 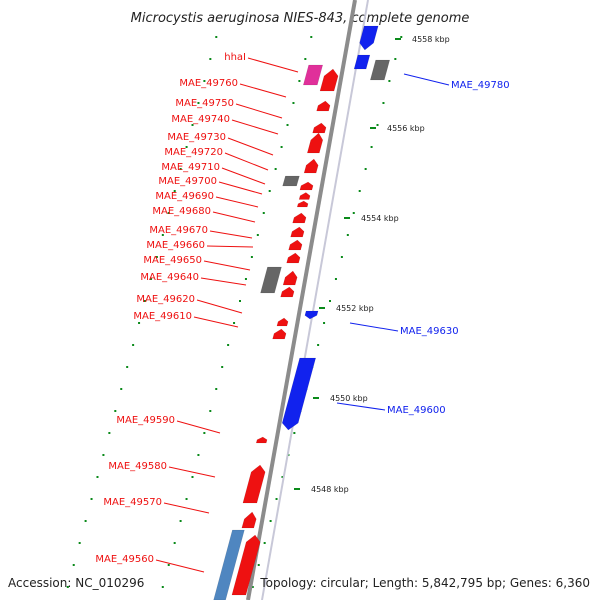 I want to click on tick-label: 4552 kbp, so click(x=355, y=308).